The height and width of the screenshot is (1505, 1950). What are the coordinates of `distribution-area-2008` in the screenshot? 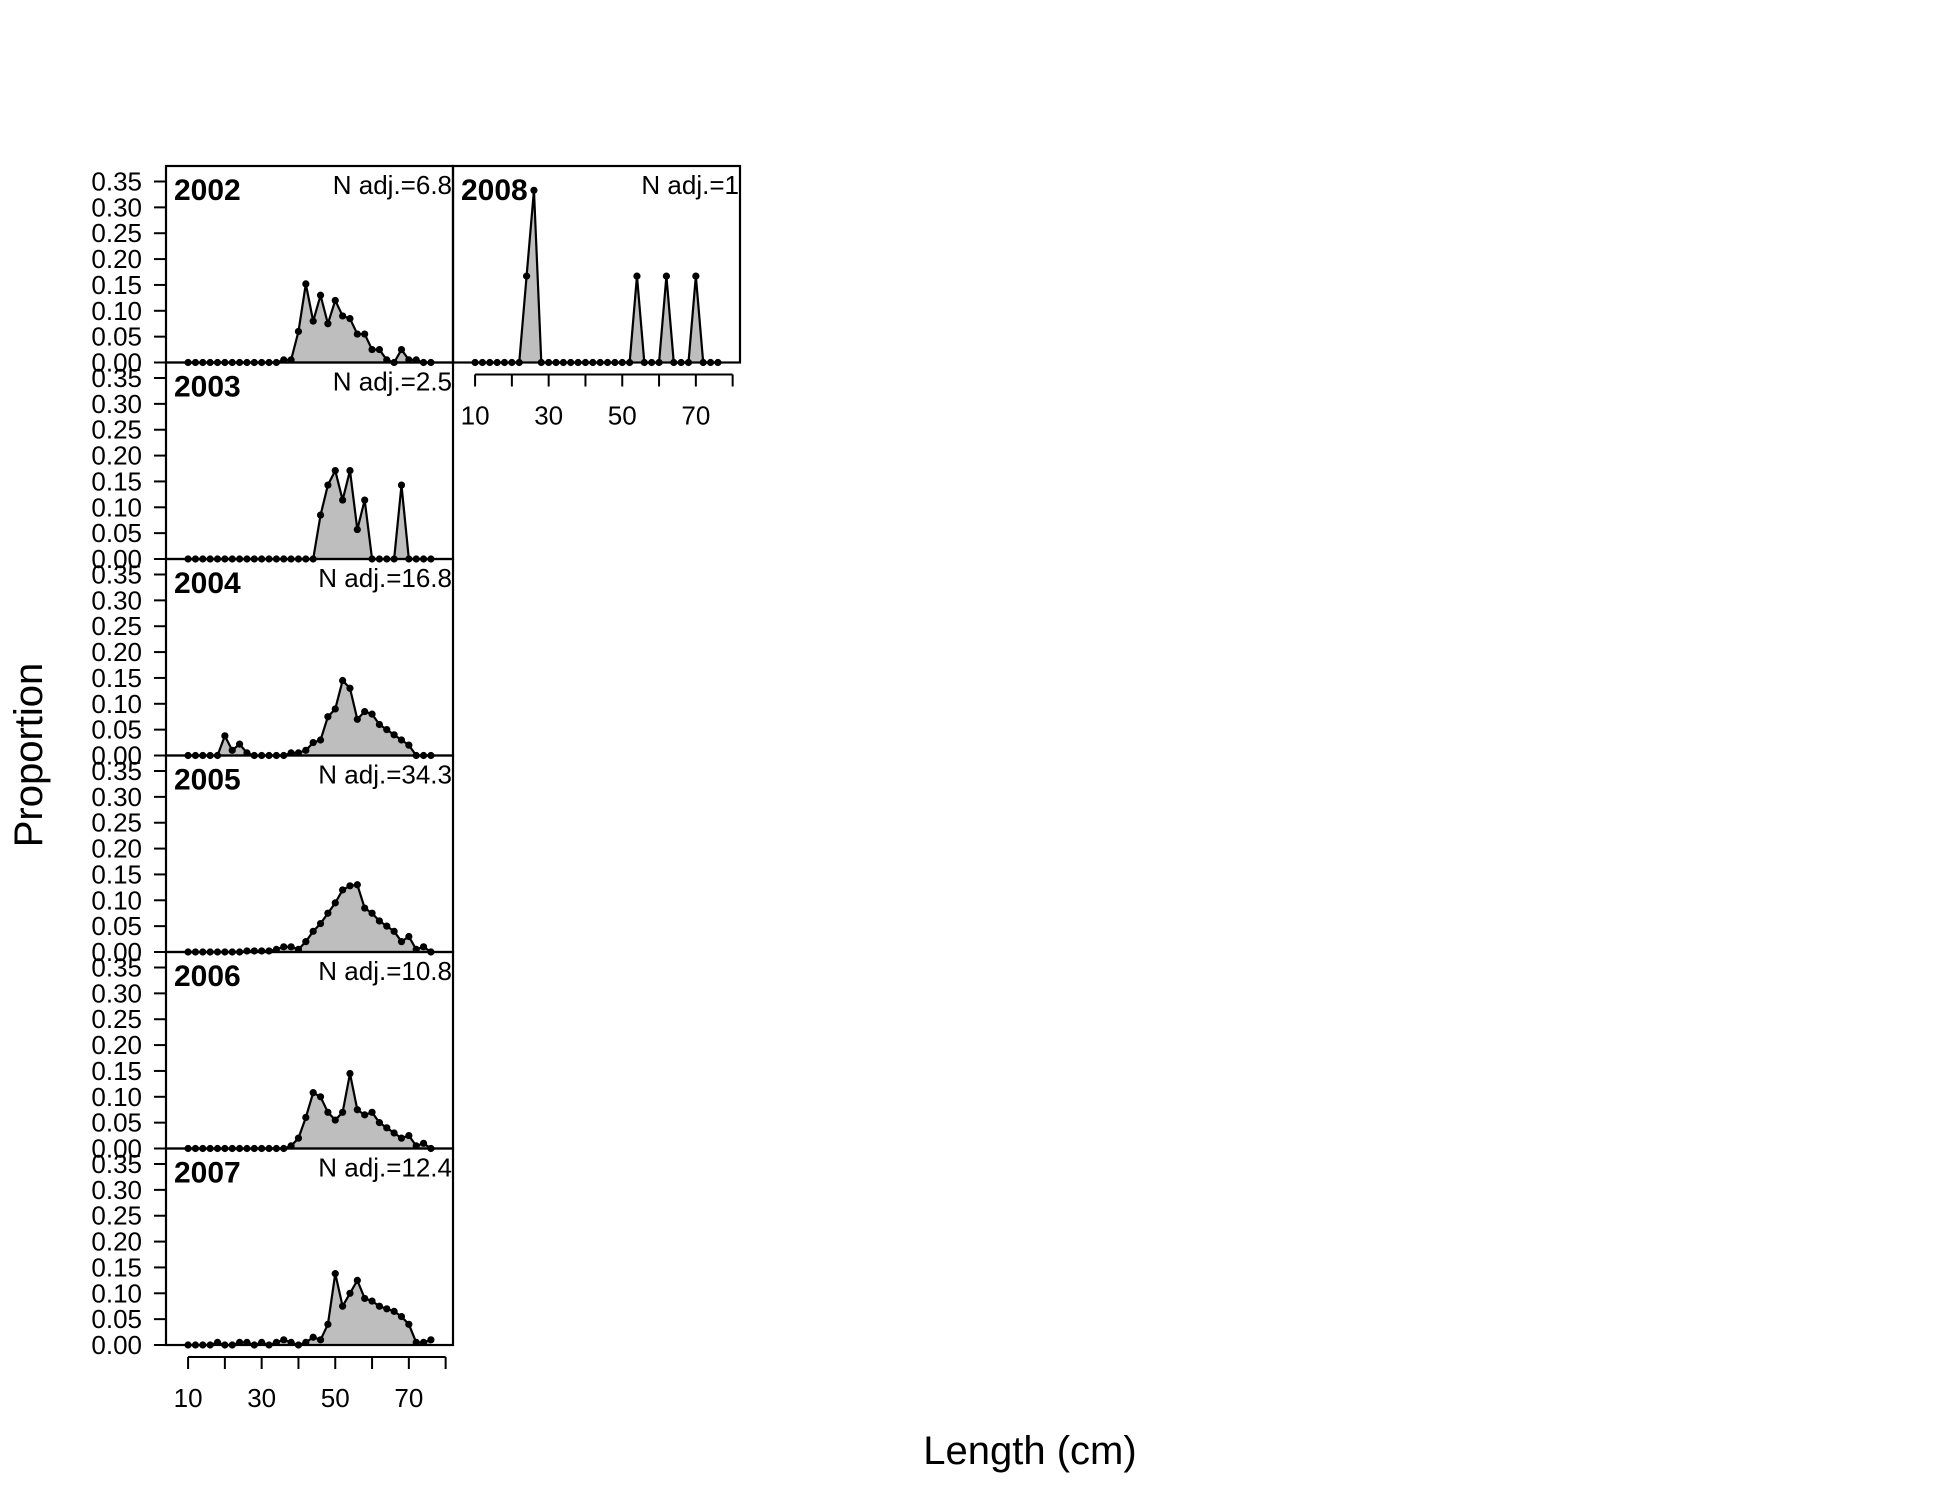 It's located at (596, 276).